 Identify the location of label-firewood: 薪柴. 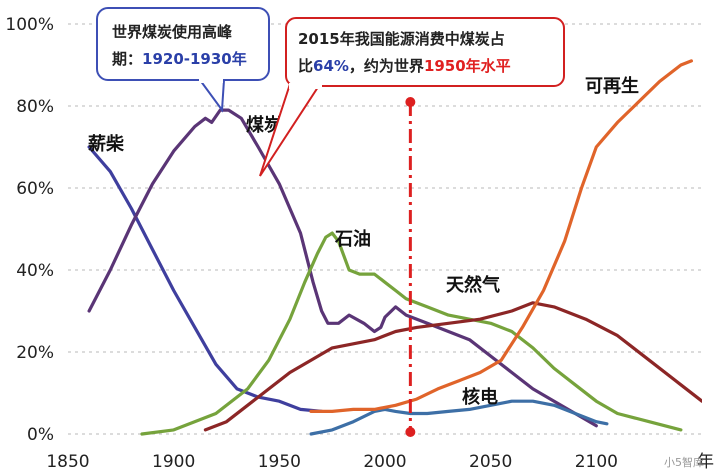
(106, 144).